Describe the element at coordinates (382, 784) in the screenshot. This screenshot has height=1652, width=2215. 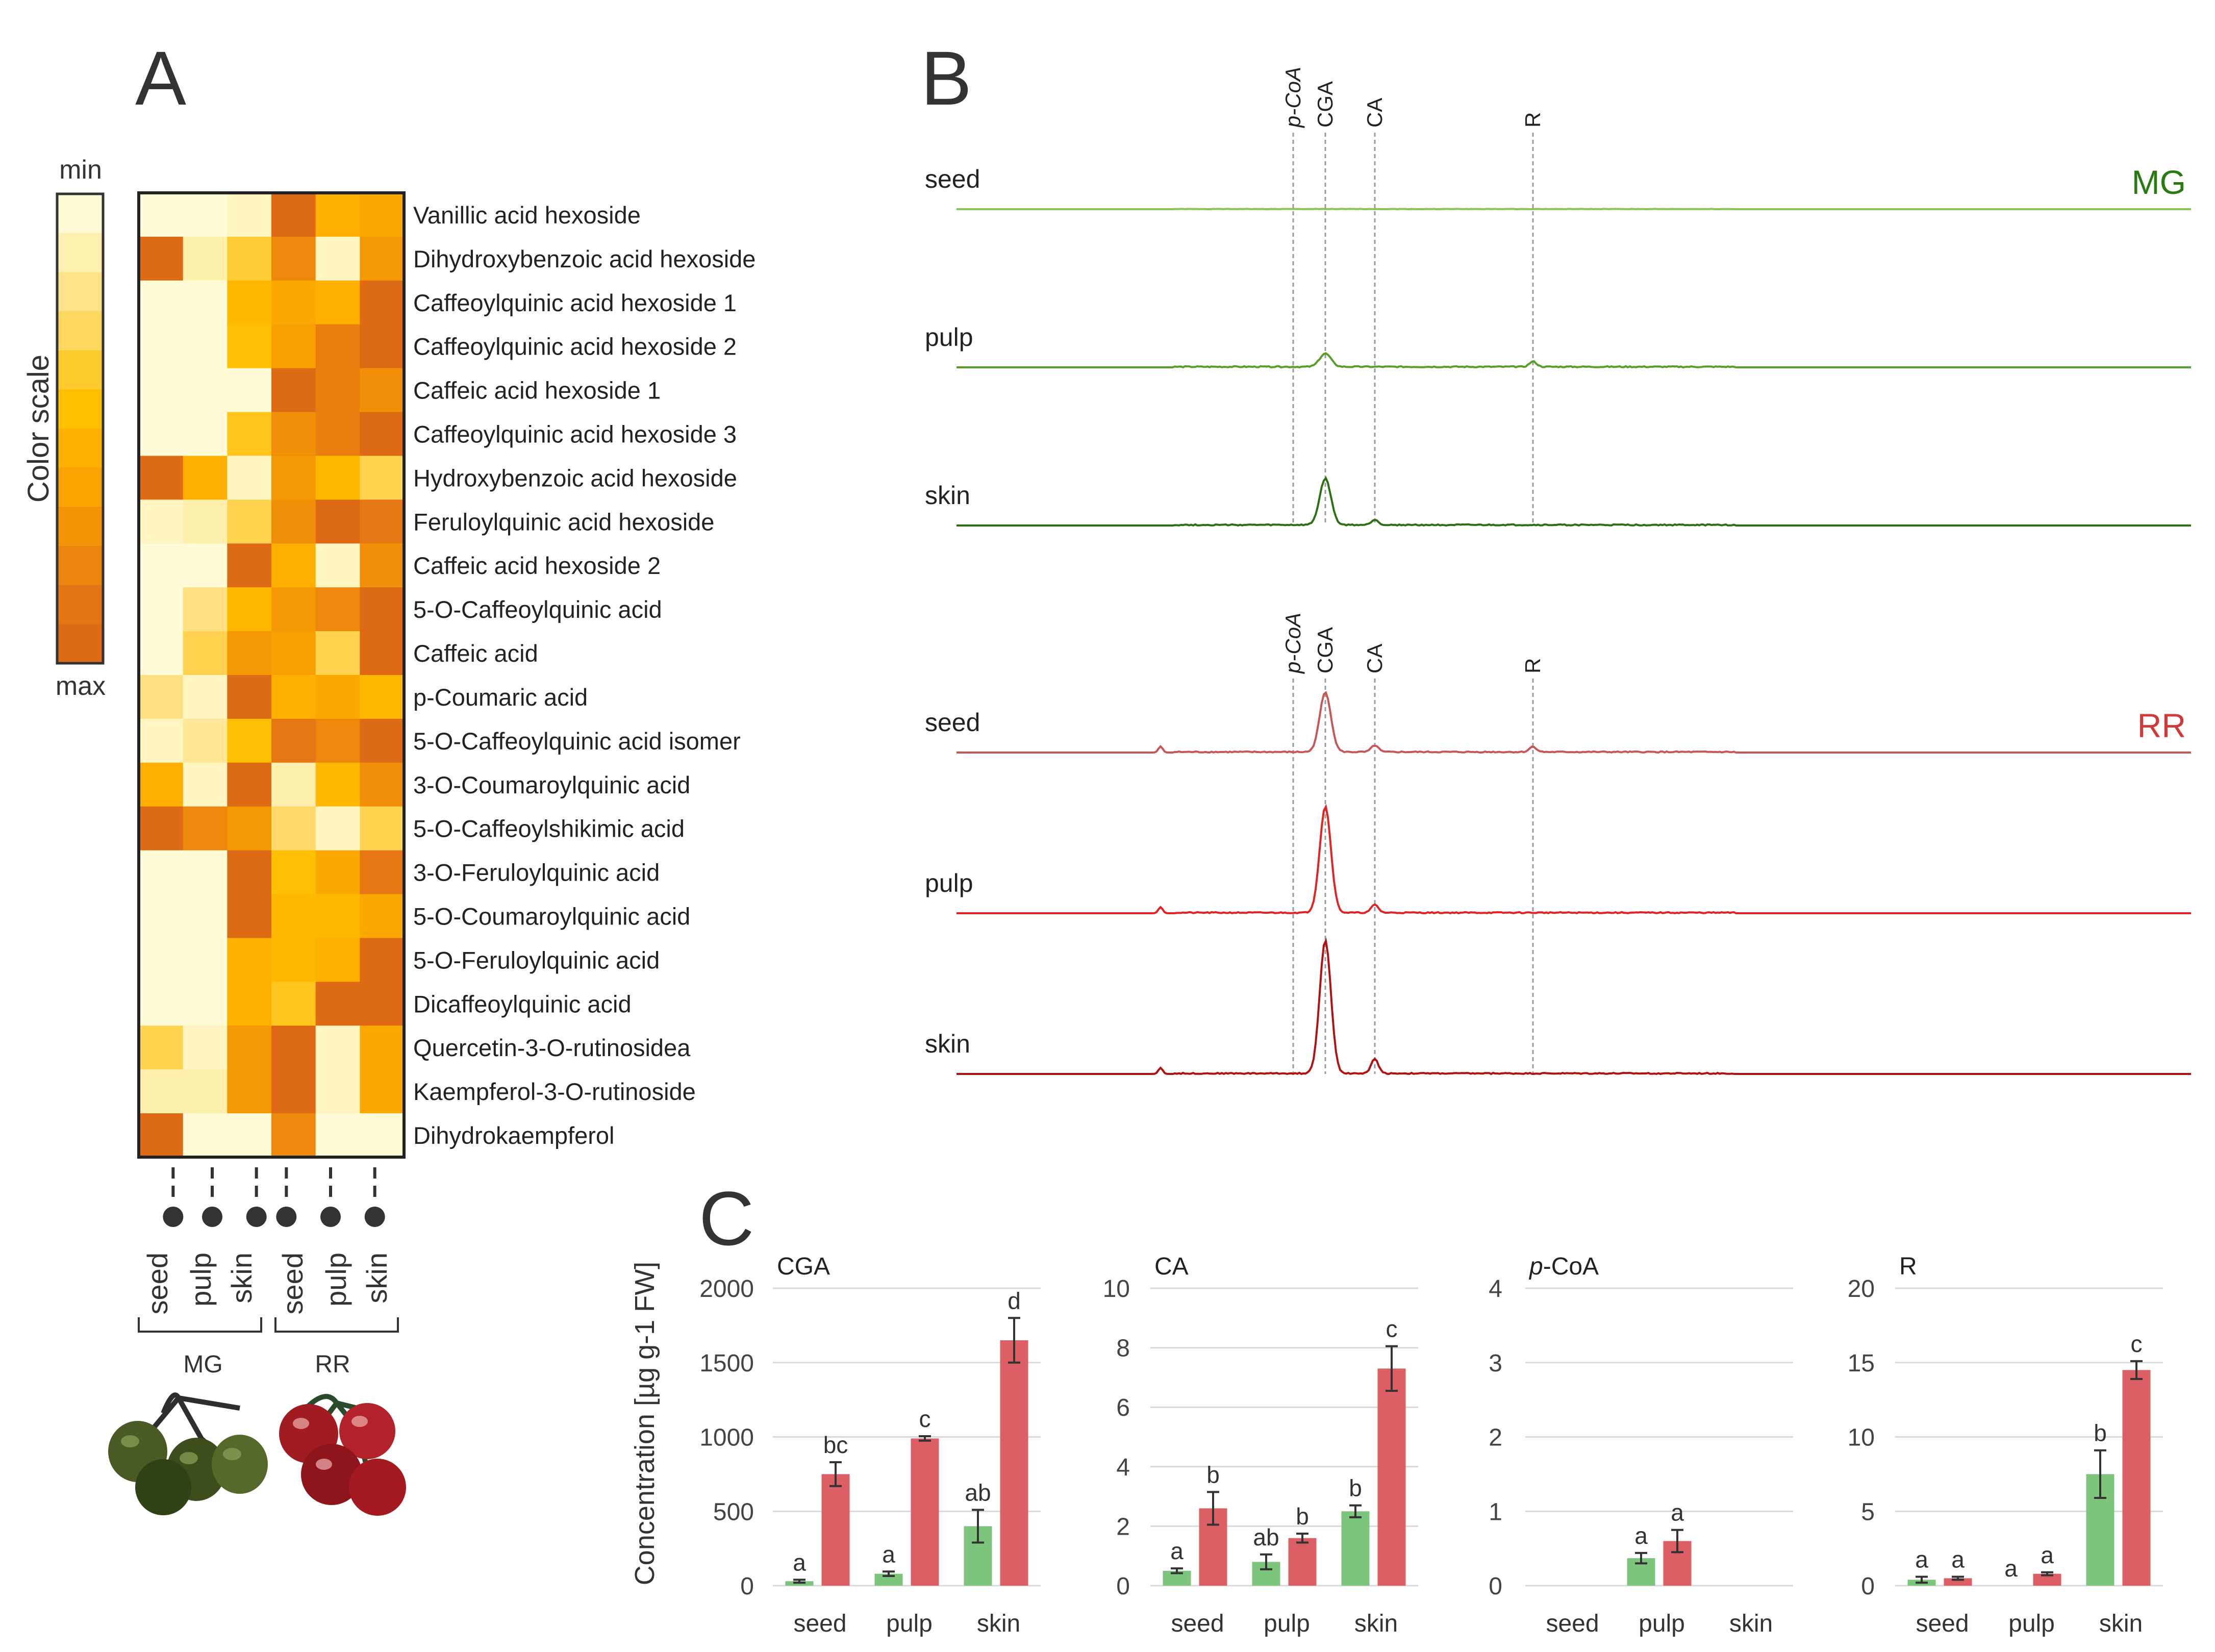
I see `heatmap-cell-3-o-coumaroylquinic-acid-rr-skin` at that location.